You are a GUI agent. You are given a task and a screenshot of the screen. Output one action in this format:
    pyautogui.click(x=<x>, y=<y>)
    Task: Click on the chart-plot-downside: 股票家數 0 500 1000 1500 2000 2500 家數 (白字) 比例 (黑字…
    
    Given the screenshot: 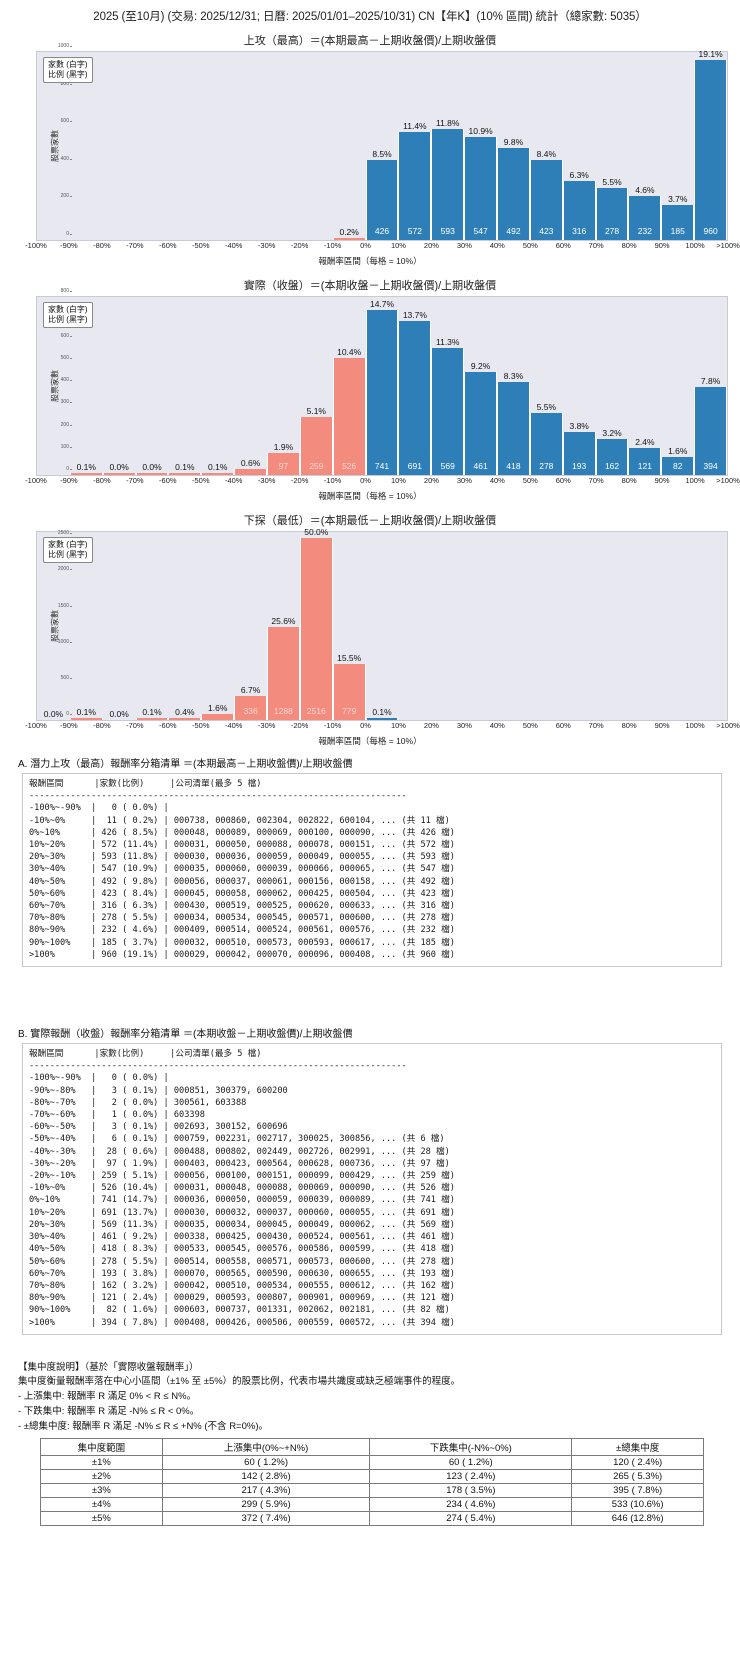 What is the action you would take?
    pyautogui.click(x=382, y=624)
    